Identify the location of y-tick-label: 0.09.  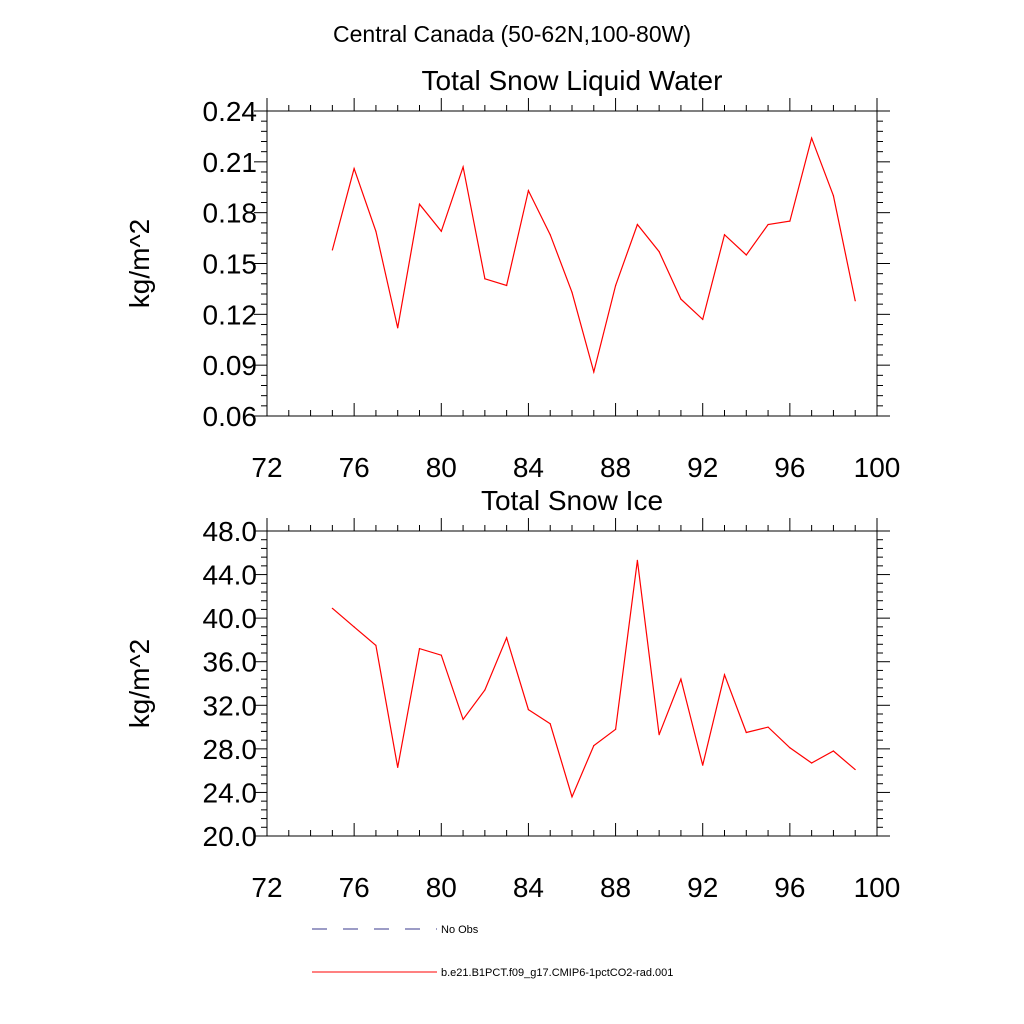
(230, 365).